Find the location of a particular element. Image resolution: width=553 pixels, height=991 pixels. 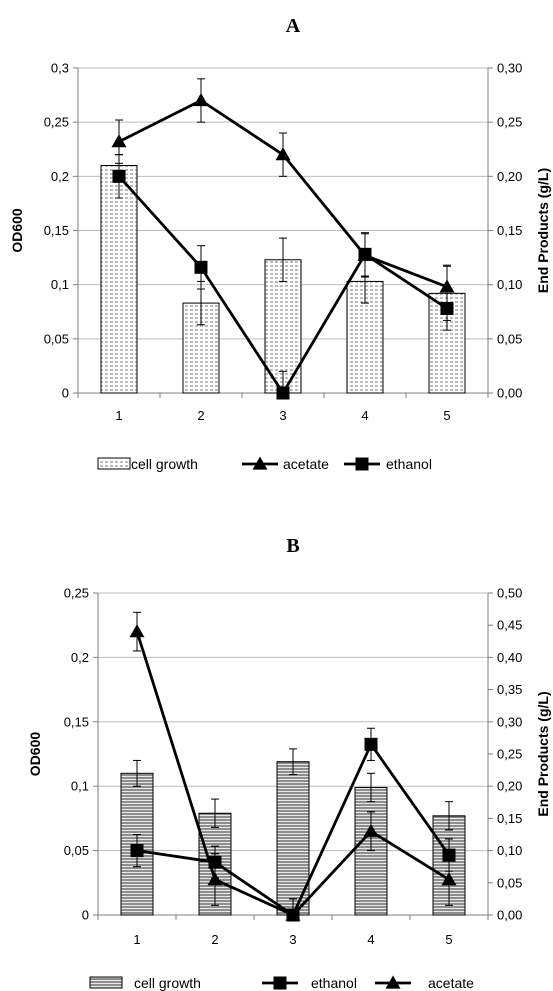

y2-tick-label: 0,35 is located at coordinates (509, 689).